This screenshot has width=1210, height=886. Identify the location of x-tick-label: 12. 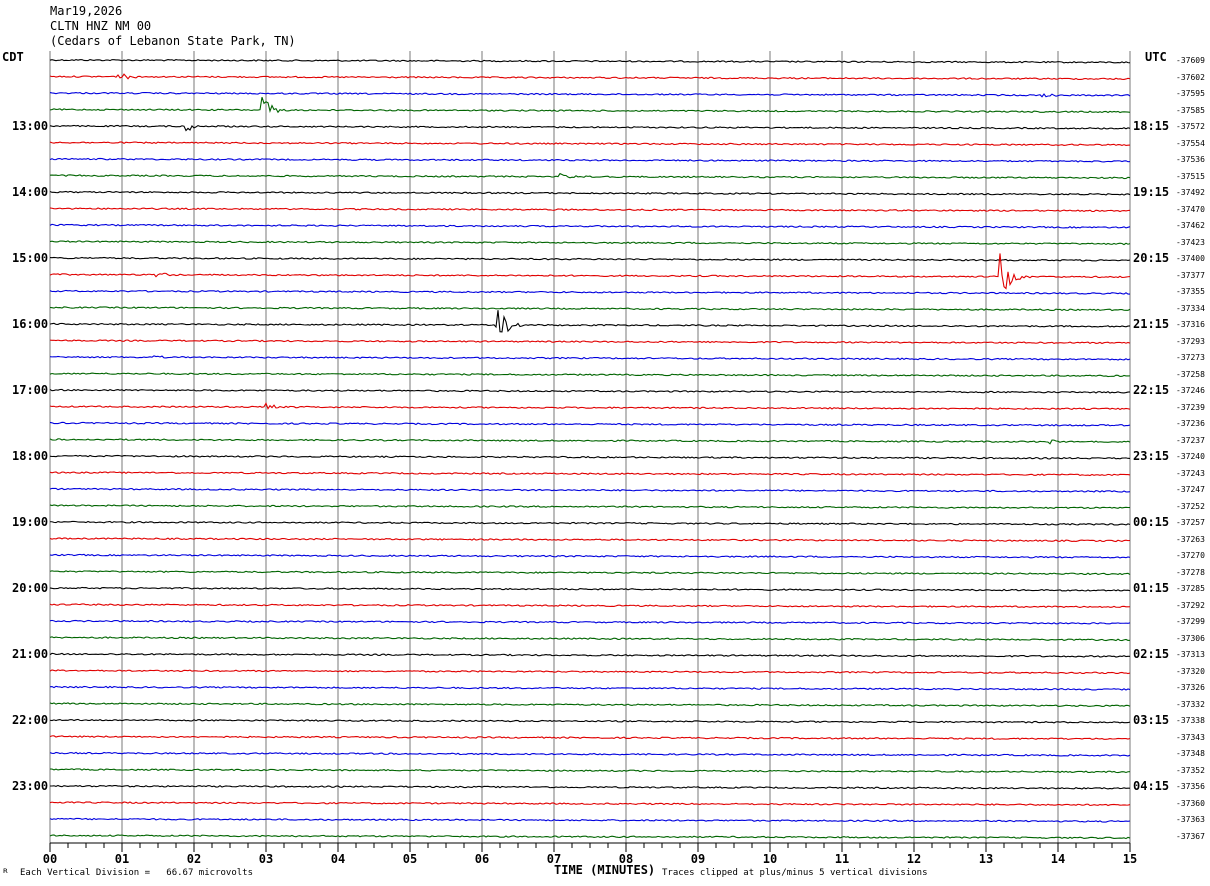
(914, 859).